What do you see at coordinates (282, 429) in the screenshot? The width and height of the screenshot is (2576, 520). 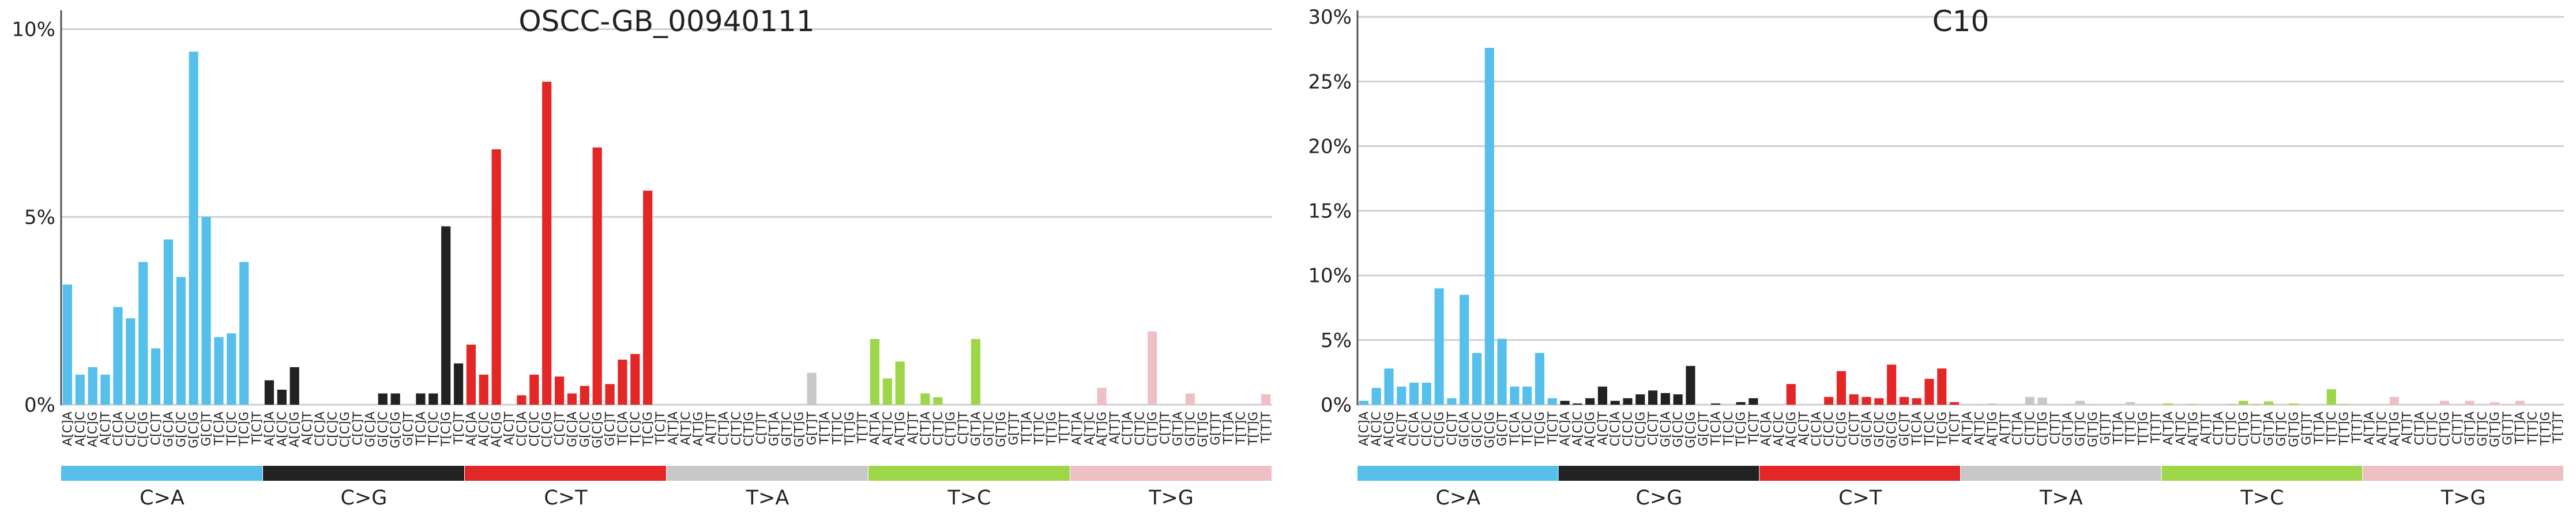 I see `x-tick-label: A[C]C` at bounding box center [282, 429].